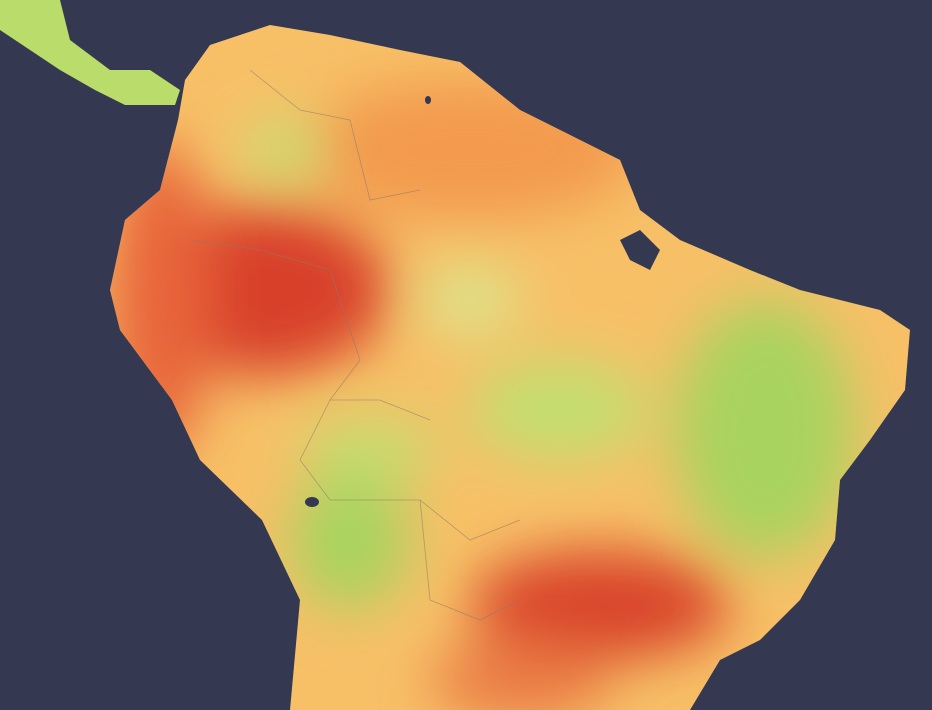 This screenshot has width=932, height=710. Describe the element at coordinates (640, 250) in the screenshot. I see `river-mouth` at that location.